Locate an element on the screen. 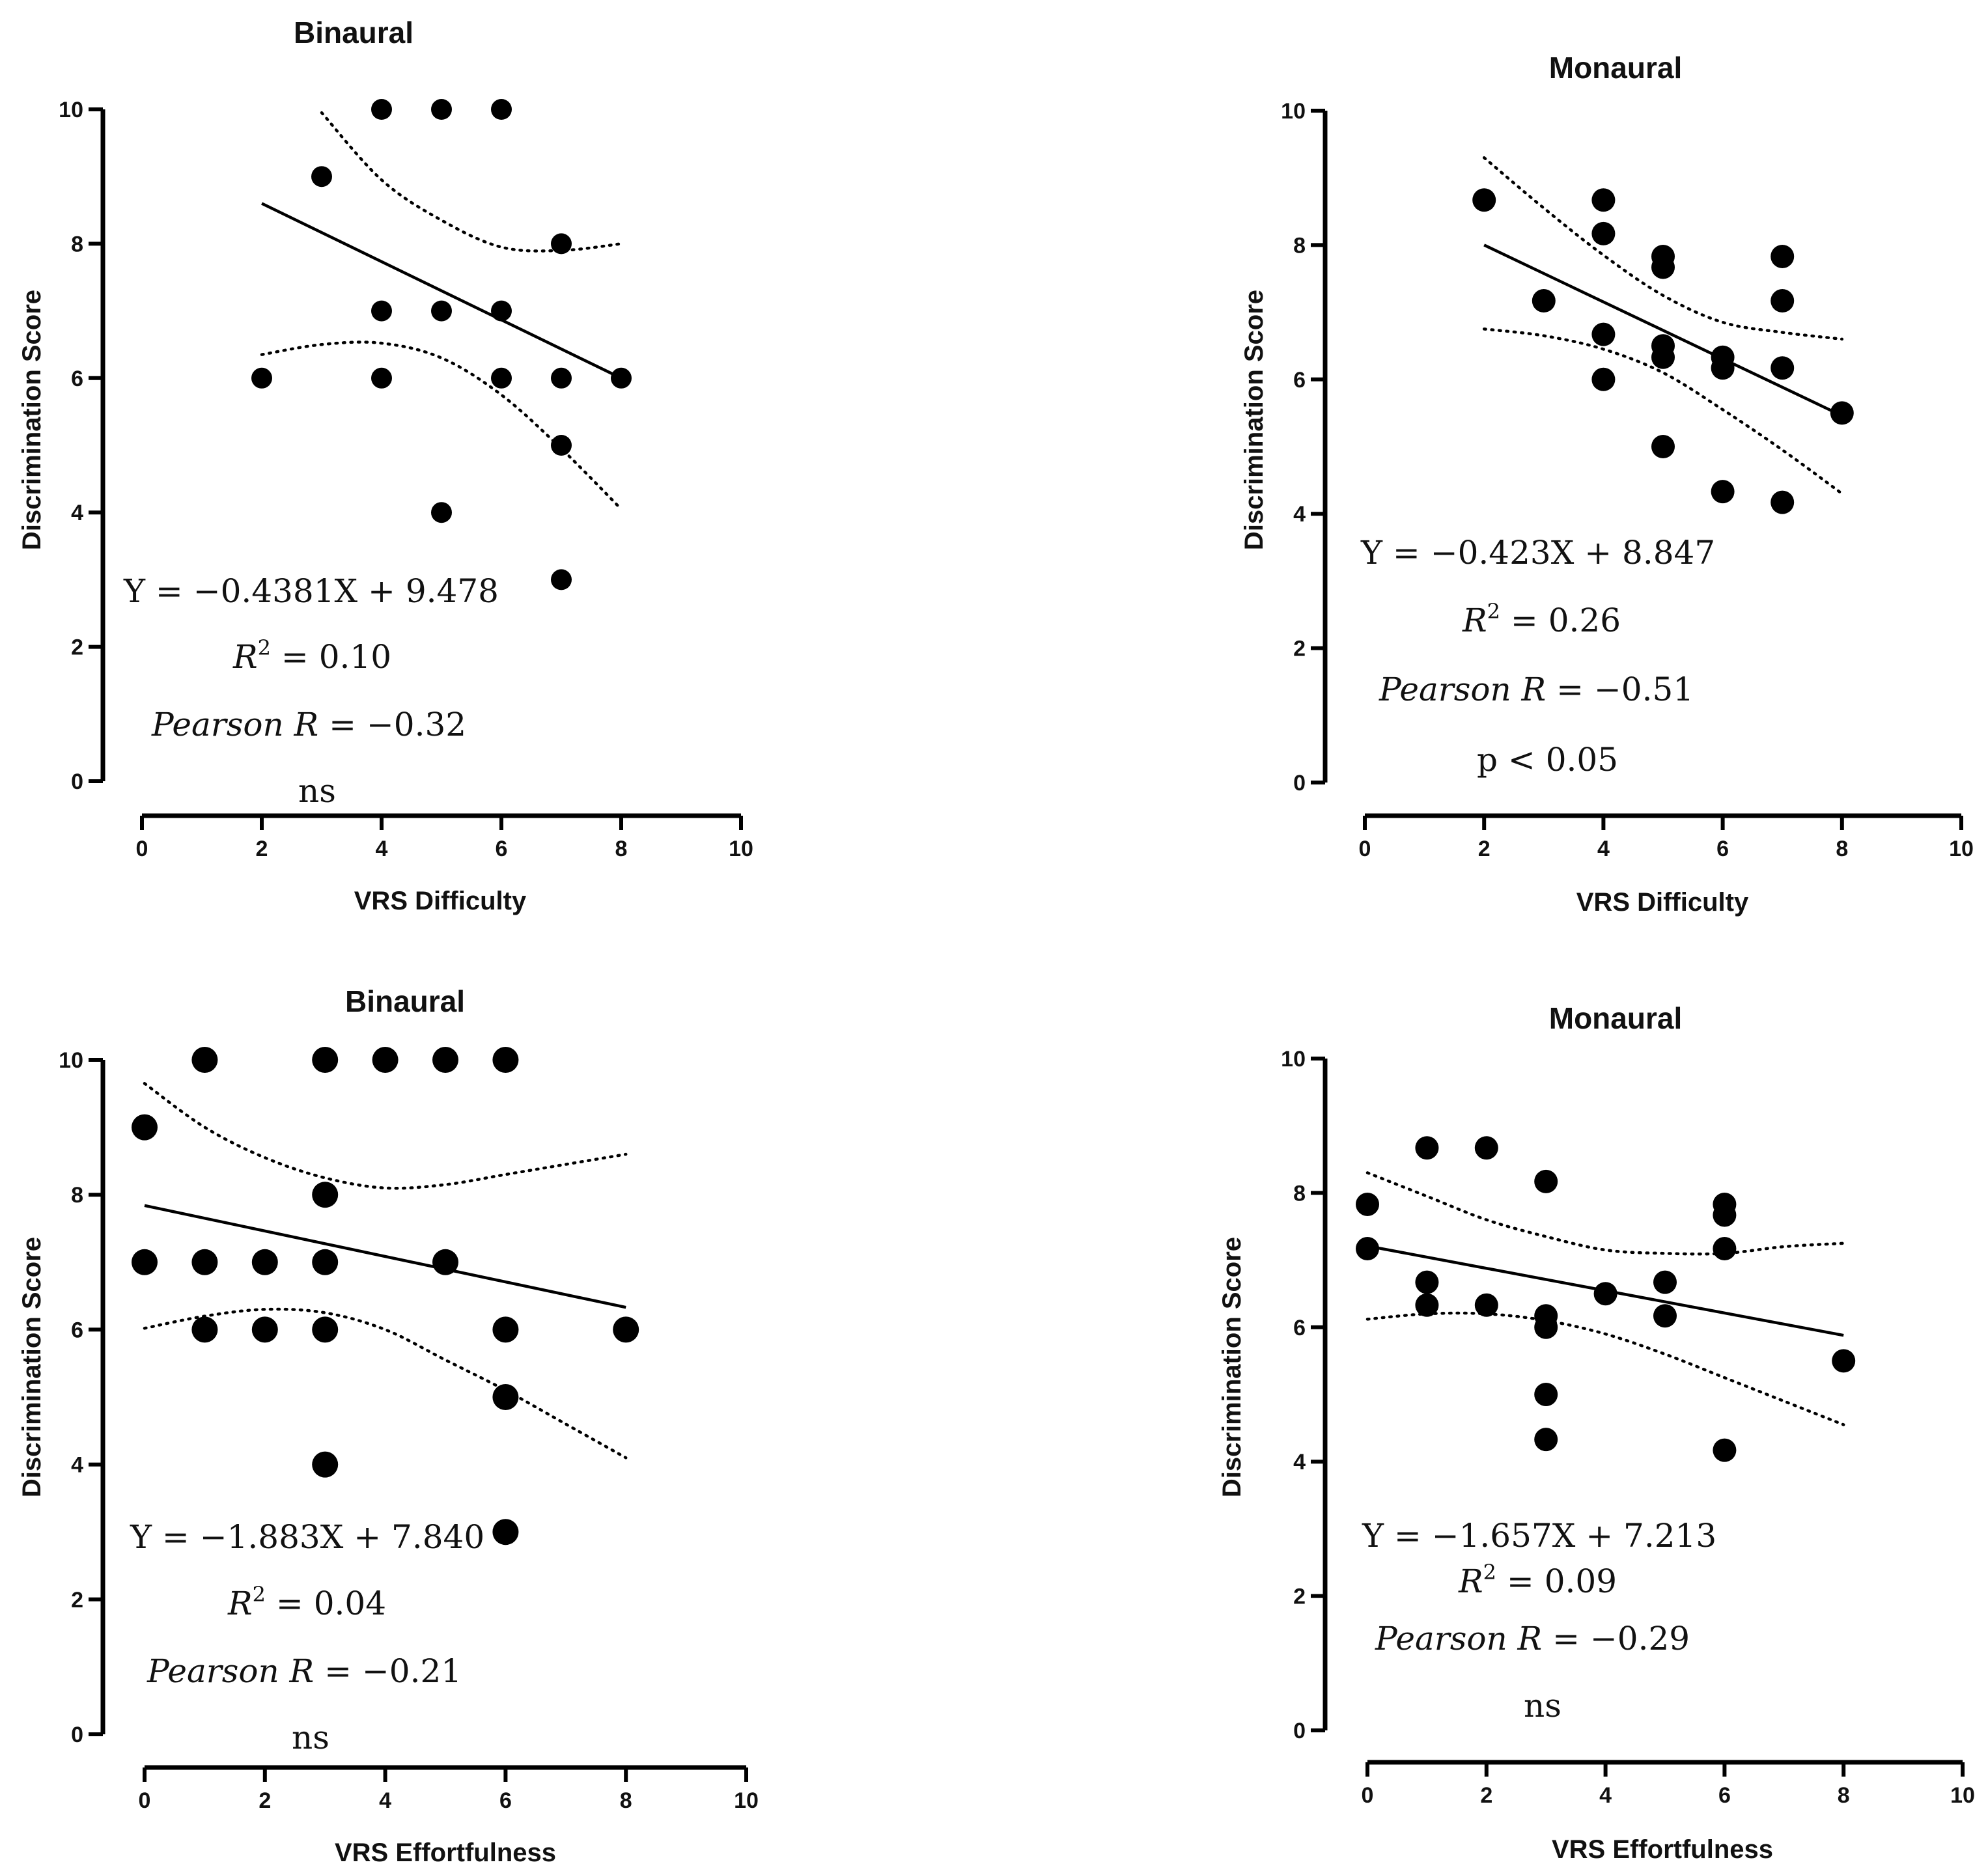 This screenshot has height=1871, width=1988. r-squared: R2 = 0.10 is located at coordinates (312, 655).